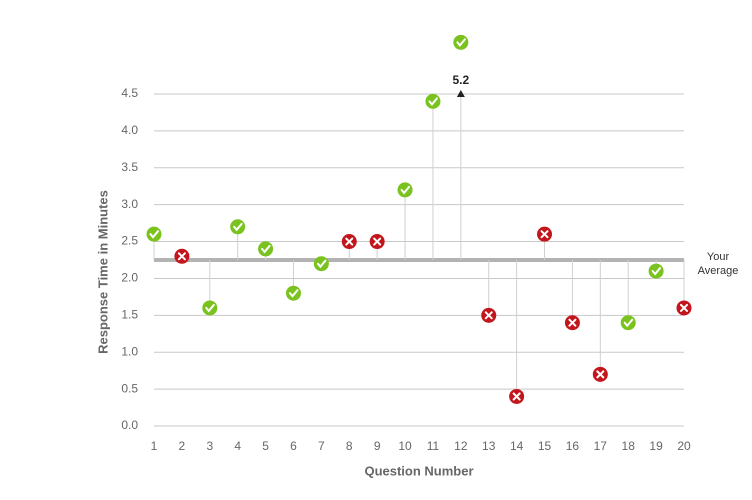 This screenshot has width=752, height=500. Describe the element at coordinates (182, 446) in the screenshot. I see `x-tick-label: 2` at that location.